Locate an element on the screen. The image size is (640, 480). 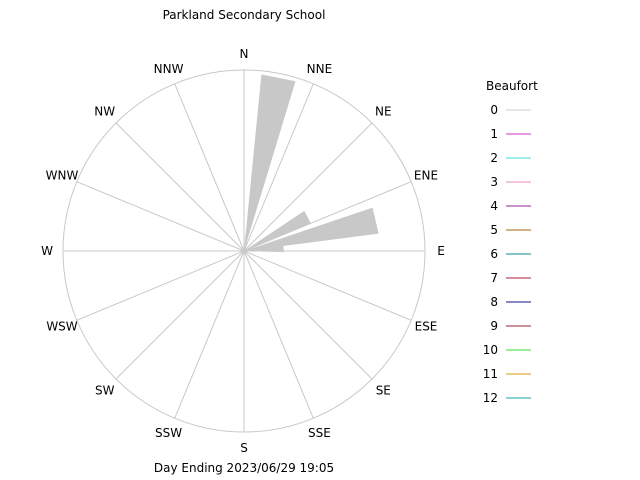
direction-label-se: SE is located at coordinates (383, 390).